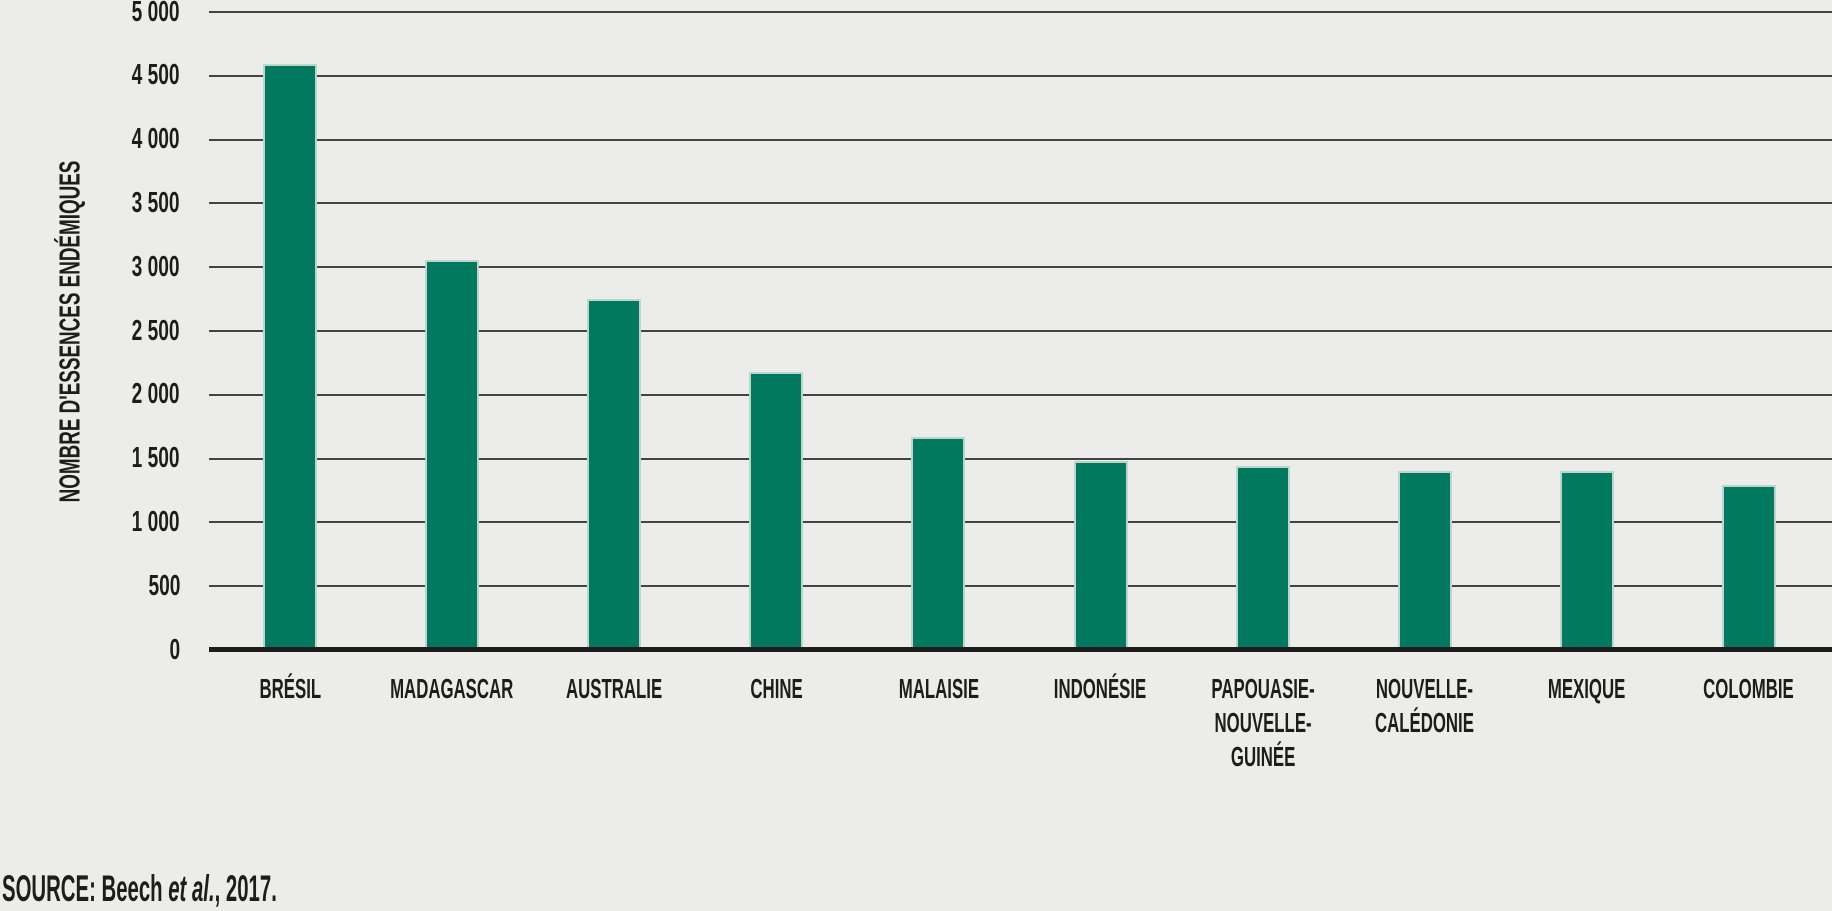  I want to click on x-label-8: MEXIQUE, so click(1587, 688).